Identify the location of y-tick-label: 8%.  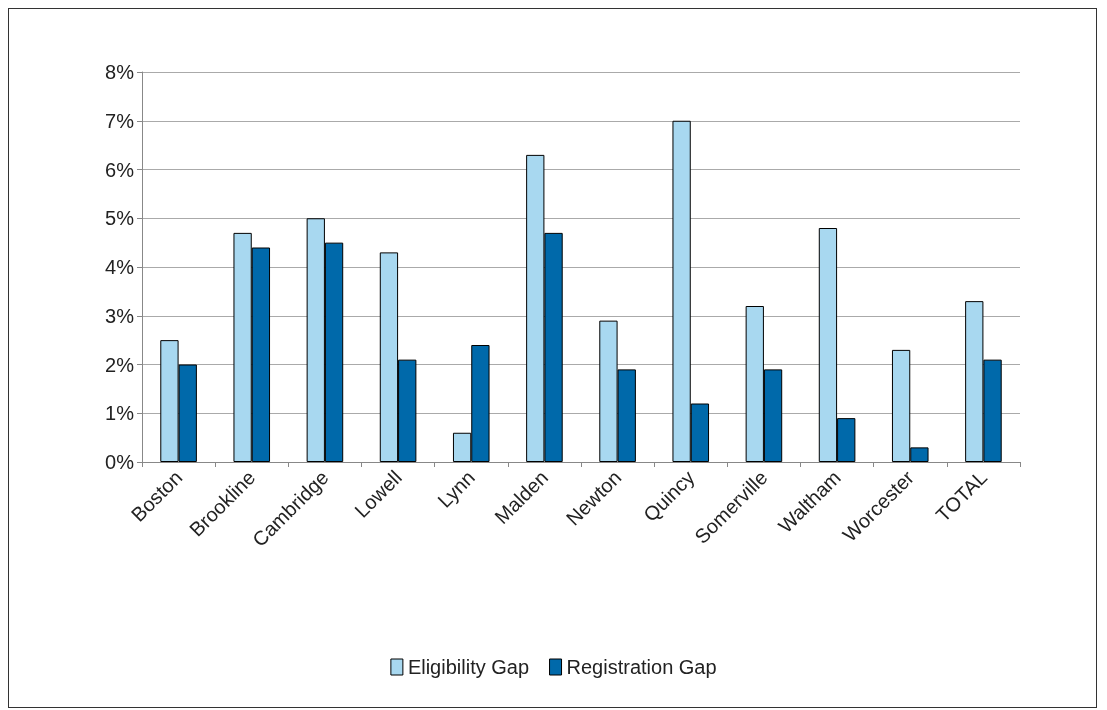
(120, 72).